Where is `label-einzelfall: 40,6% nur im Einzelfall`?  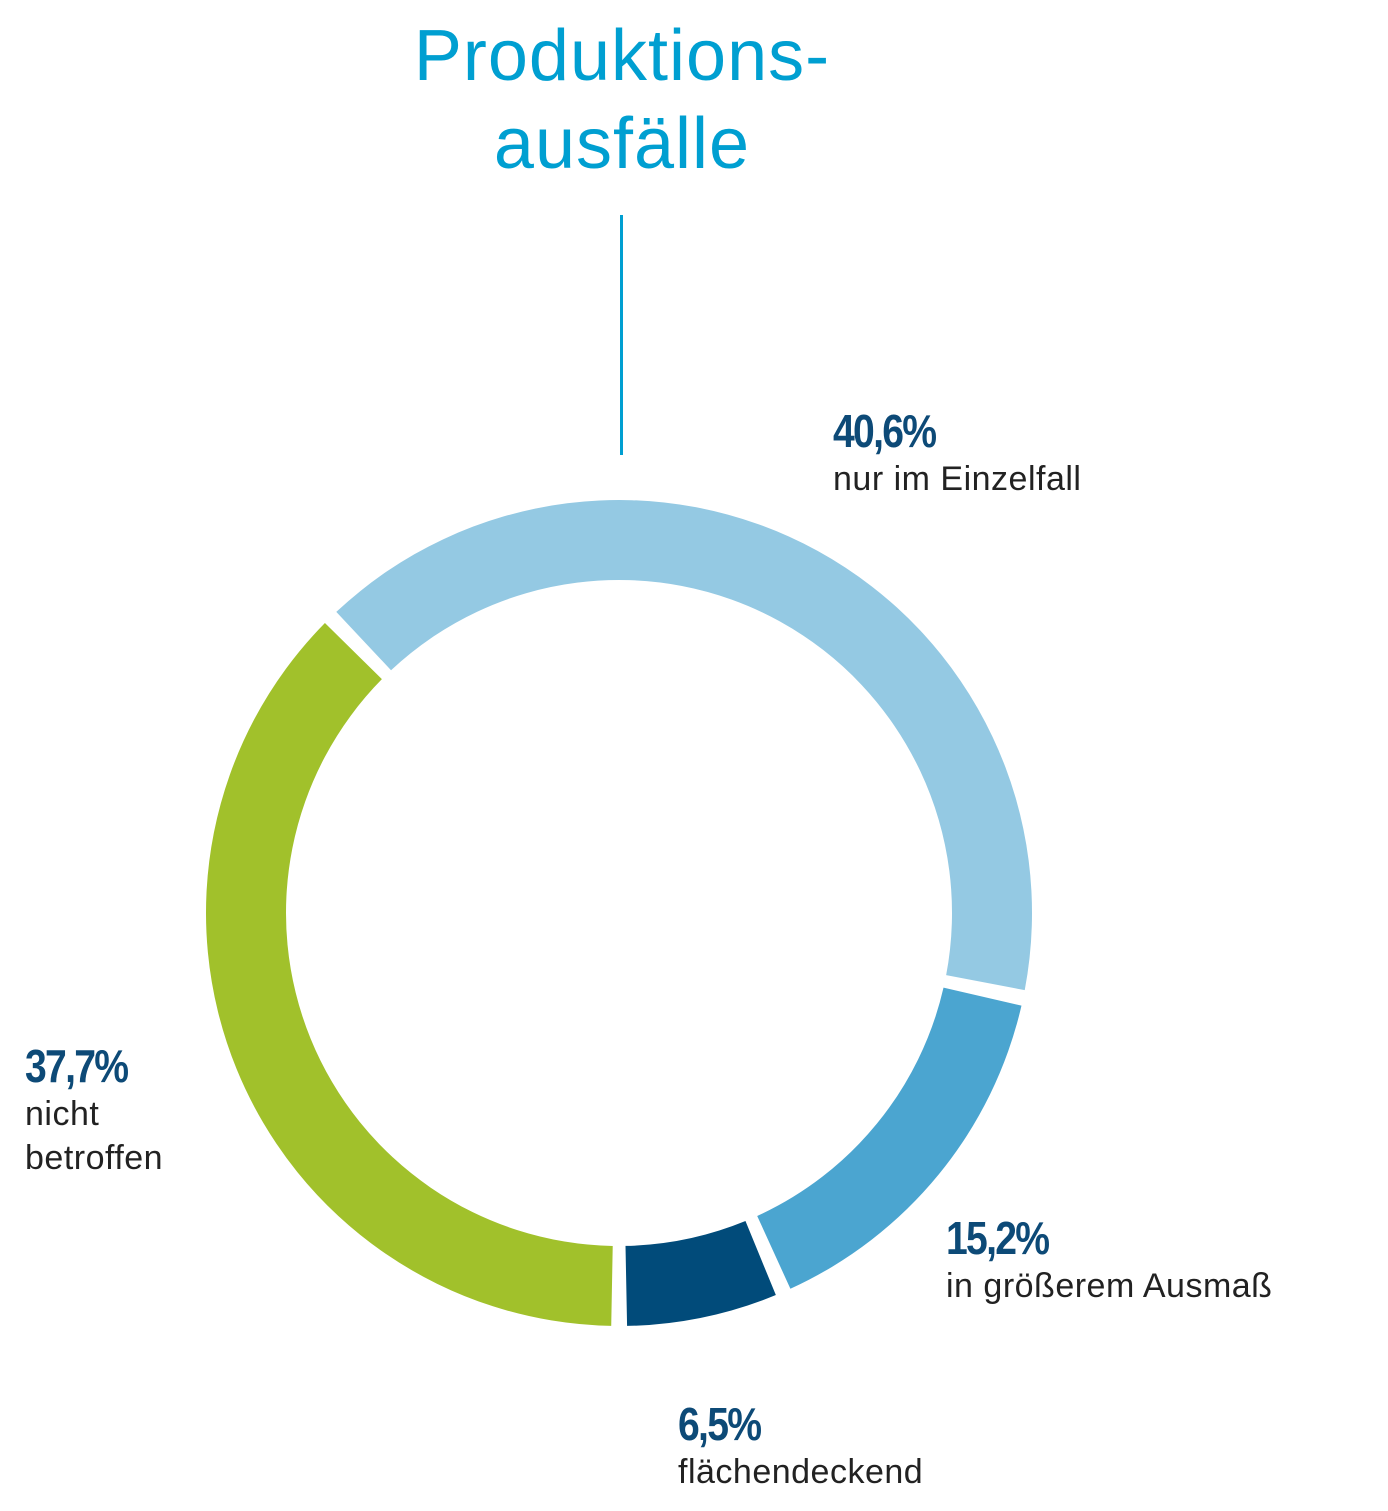 label-einzelfall: 40,6% nur im Einzelfall is located at coordinates (957, 453).